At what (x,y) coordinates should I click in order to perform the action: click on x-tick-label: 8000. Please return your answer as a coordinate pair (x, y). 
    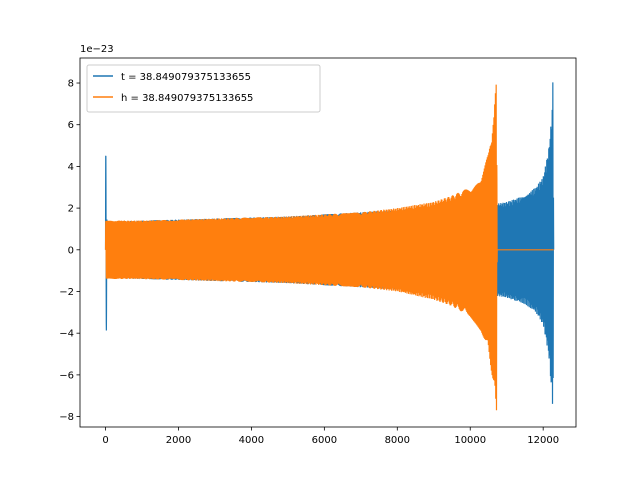
    Looking at the image, I should click on (397, 440).